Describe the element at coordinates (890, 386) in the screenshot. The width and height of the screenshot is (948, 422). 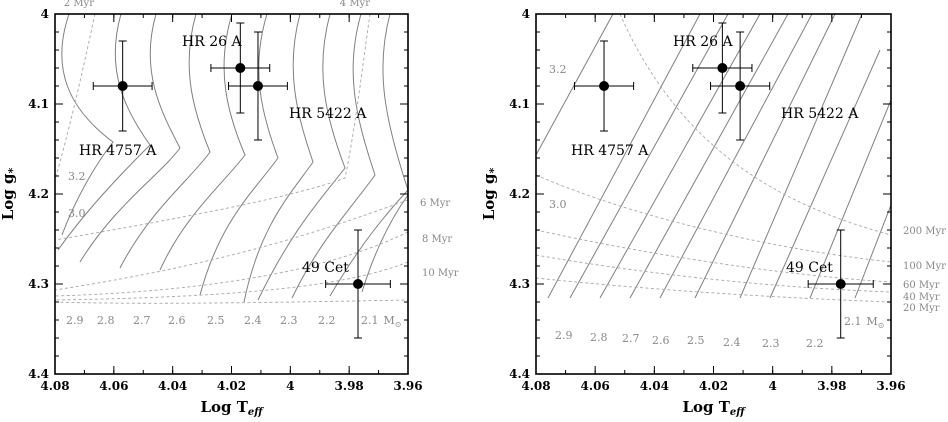
I see `x-tick-label: 3.96` at that location.